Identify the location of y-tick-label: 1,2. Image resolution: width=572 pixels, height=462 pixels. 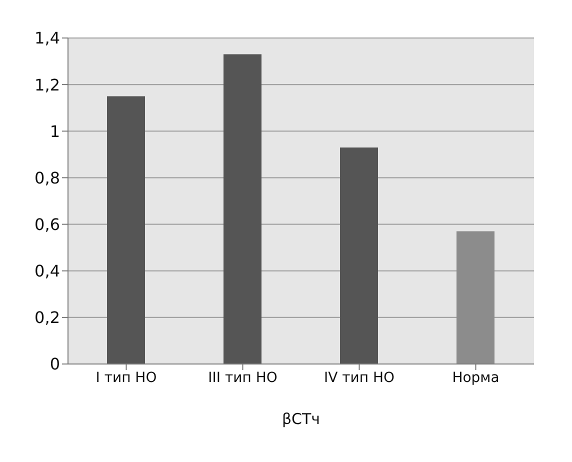
(47, 84).